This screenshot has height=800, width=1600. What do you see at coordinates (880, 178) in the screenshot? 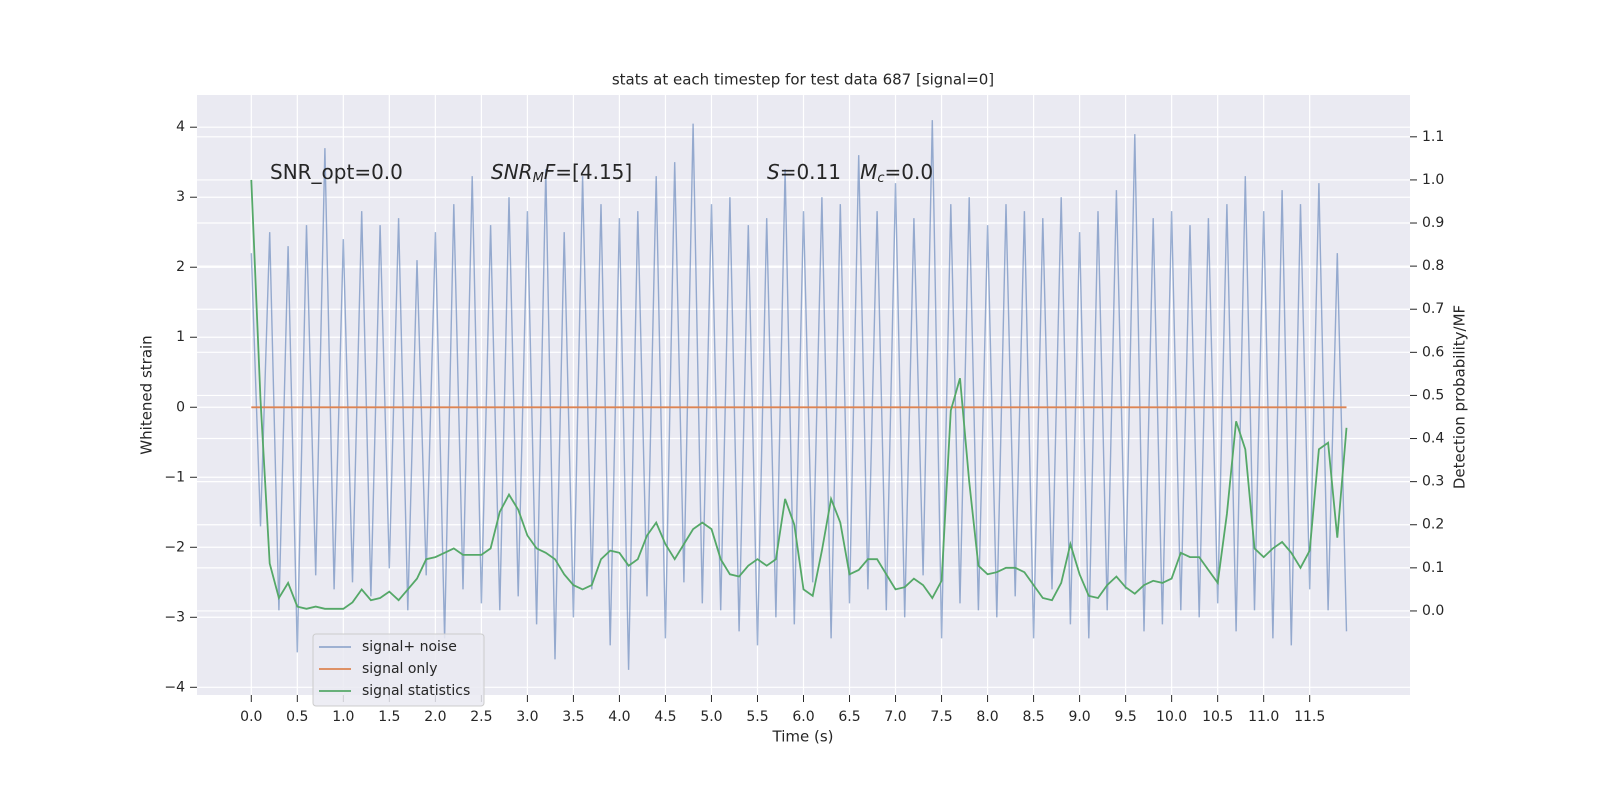
I see `annotation-part: c` at bounding box center [880, 178].